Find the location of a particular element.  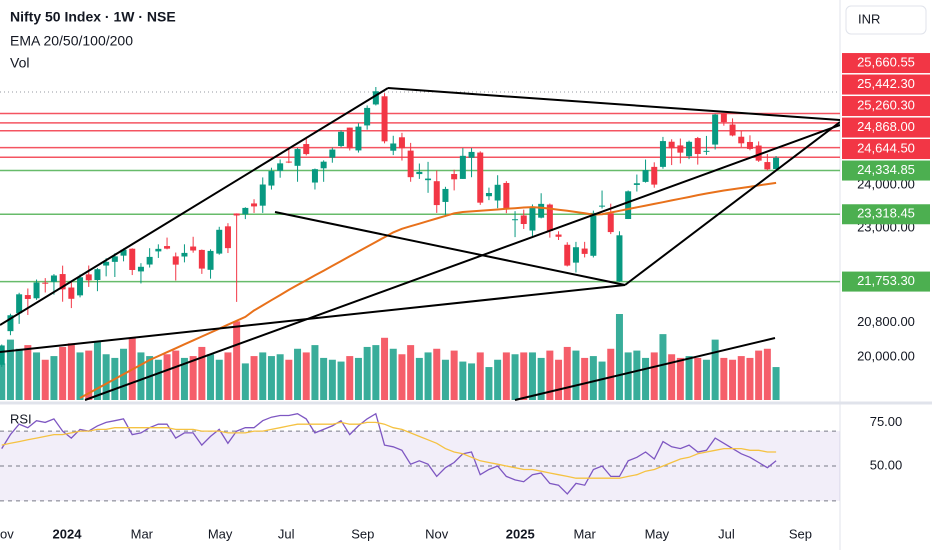

currency-button is located at coordinates (886, 20).